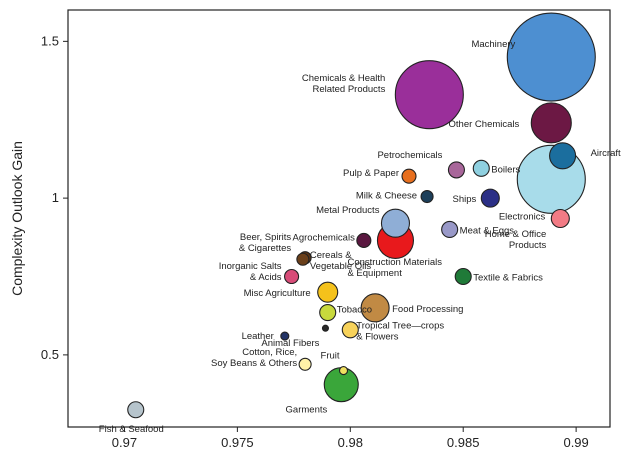  What do you see at coordinates (508, 278) in the screenshot?
I see `bubble-label: Textile & Fabrics` at bounding box center [508, 278].